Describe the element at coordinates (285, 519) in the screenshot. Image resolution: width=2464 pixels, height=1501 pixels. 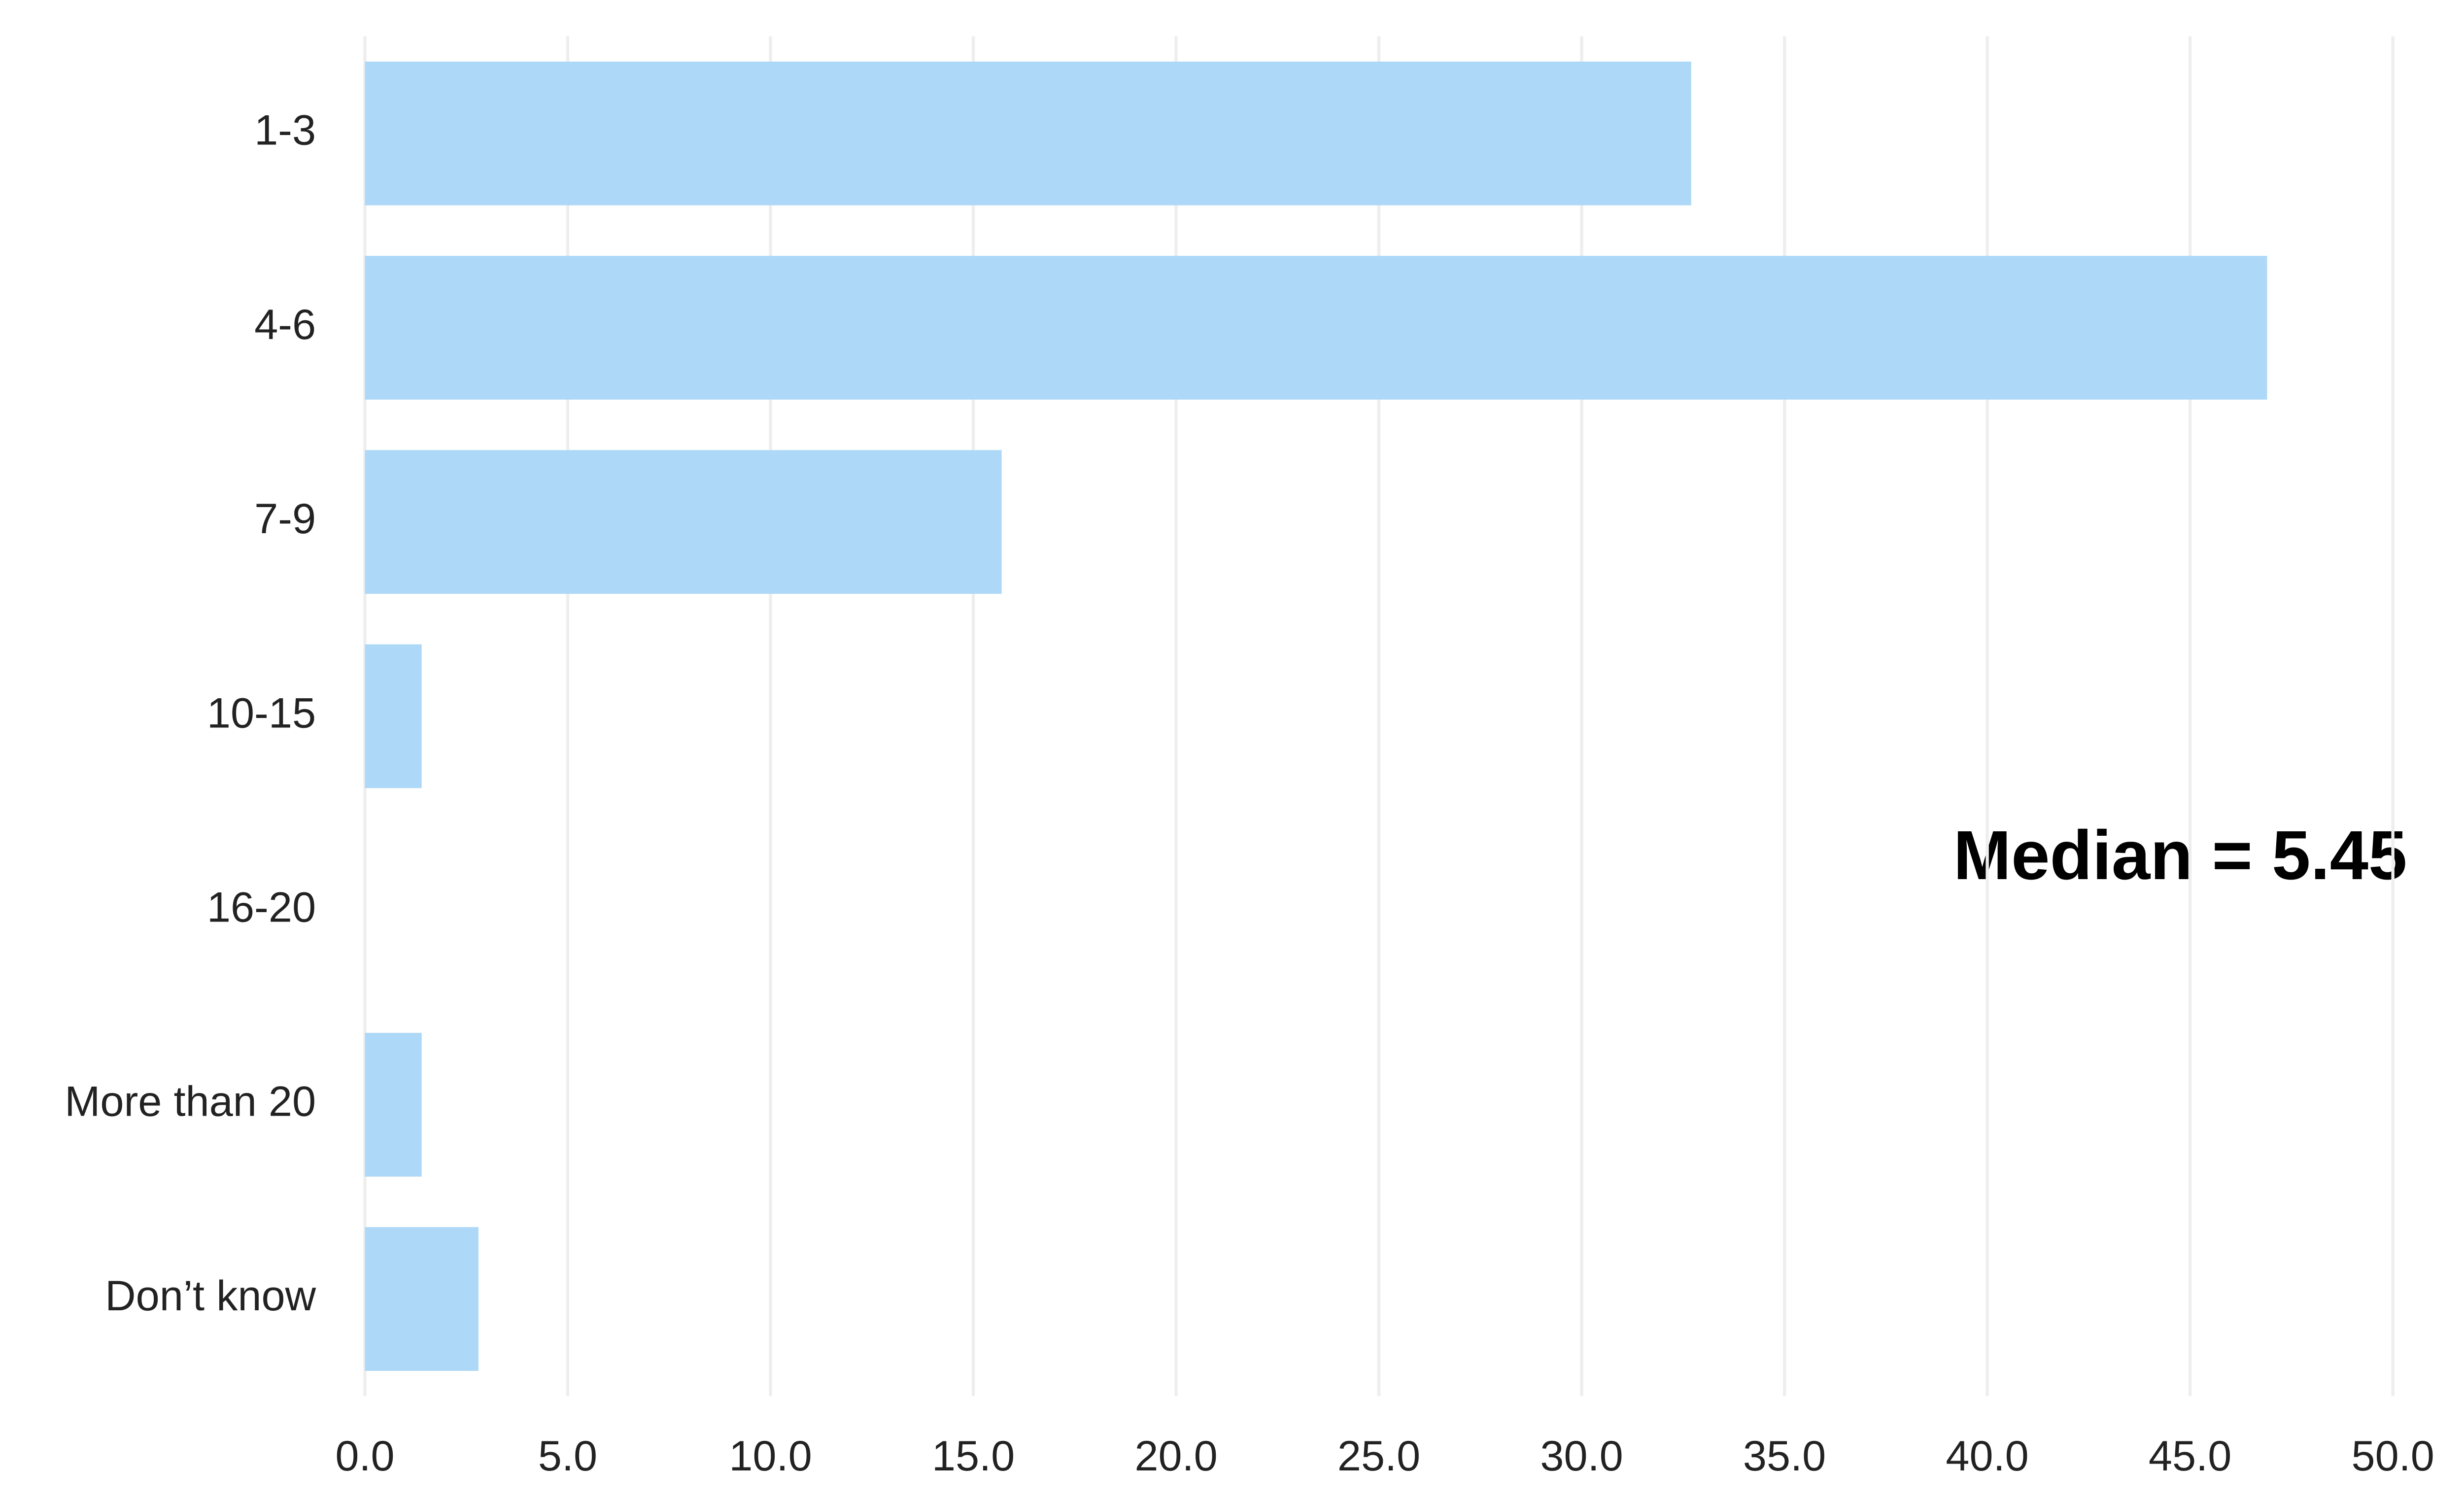
I see `y-tick-label: 7-9` at that location.